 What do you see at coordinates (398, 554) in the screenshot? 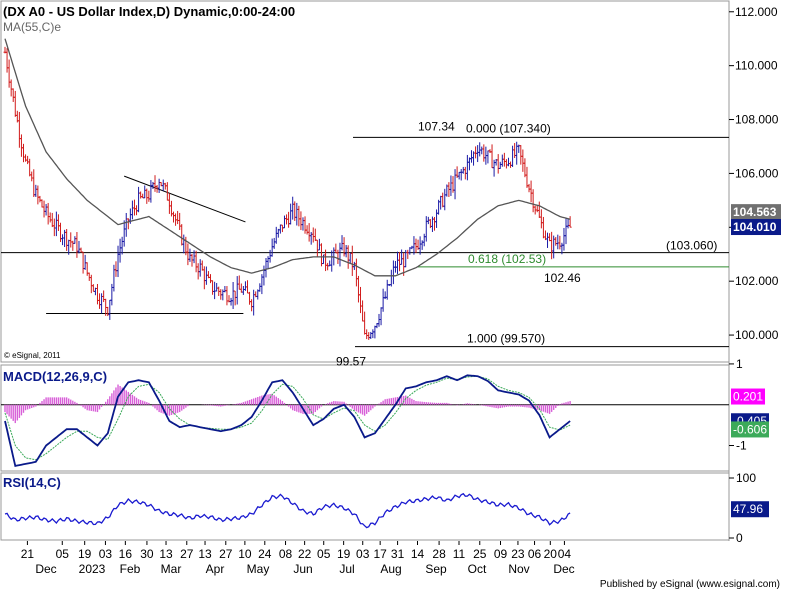
I see `x-day-label: 31` at bounding box center [398, 554].